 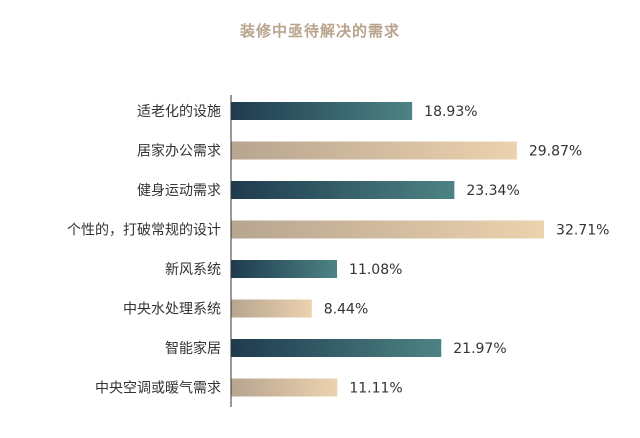 I want to click on value-label: 8.44%, so click(x=346, y=310).